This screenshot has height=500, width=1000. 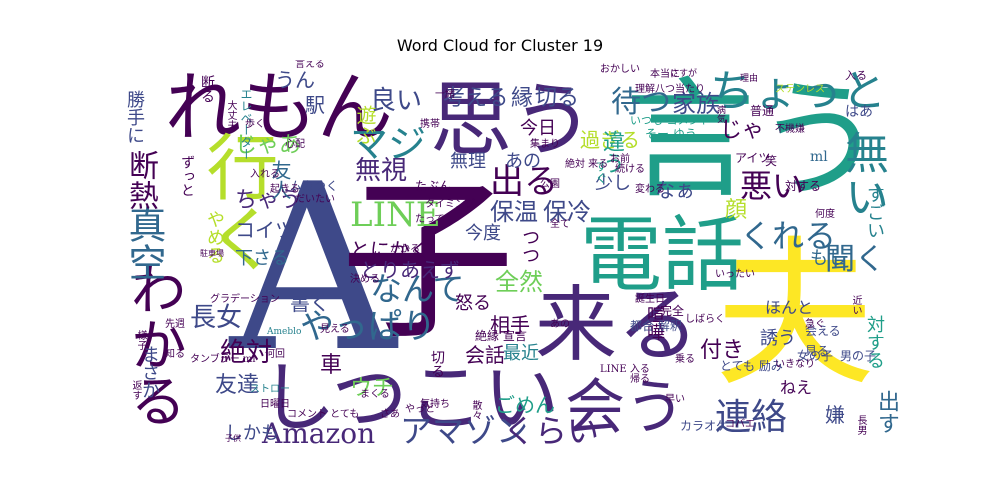 What do you see at coordinates (522, 98) in the screenshot?
I see `cloud-word-31: 縁` at bounding box center [522, 98].